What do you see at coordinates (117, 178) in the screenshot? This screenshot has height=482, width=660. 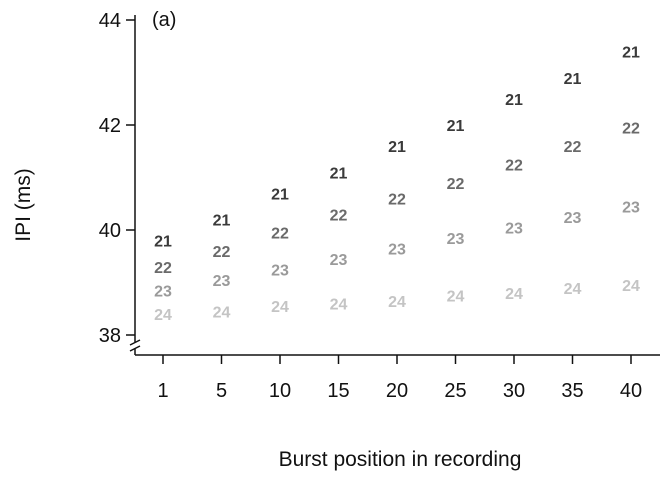 I see `y-axis-ticks: 38 40 42 44` at bounding box center [117, 178].